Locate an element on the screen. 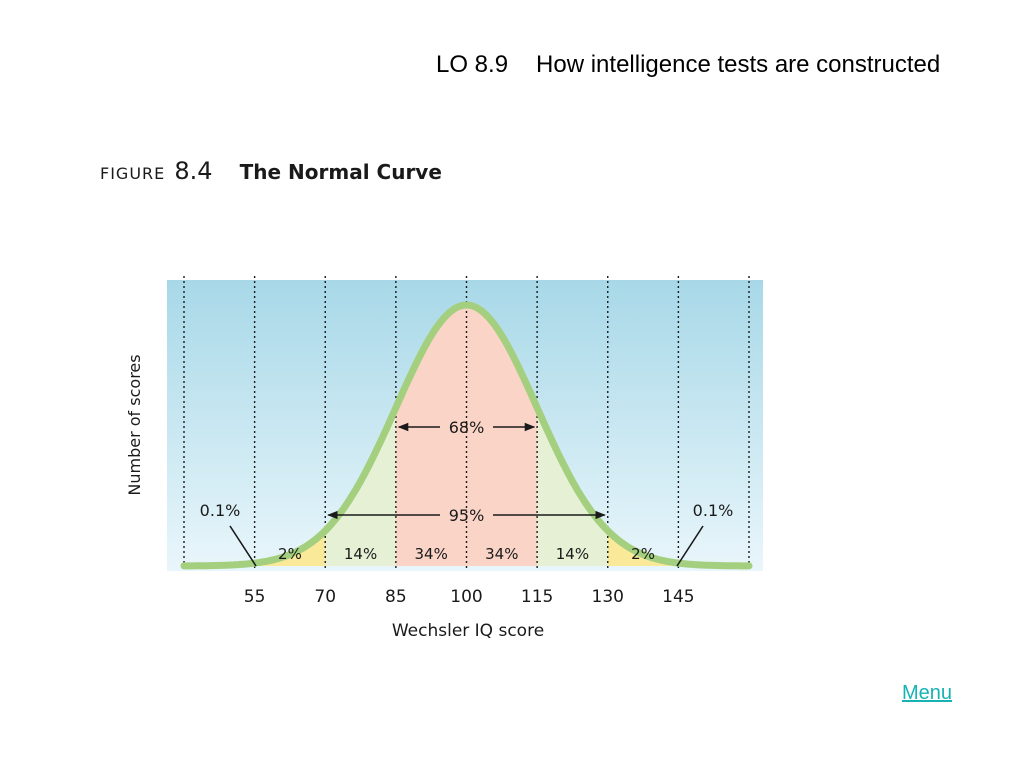  figure-label: FIGURE is located at coordinates (133, 173).